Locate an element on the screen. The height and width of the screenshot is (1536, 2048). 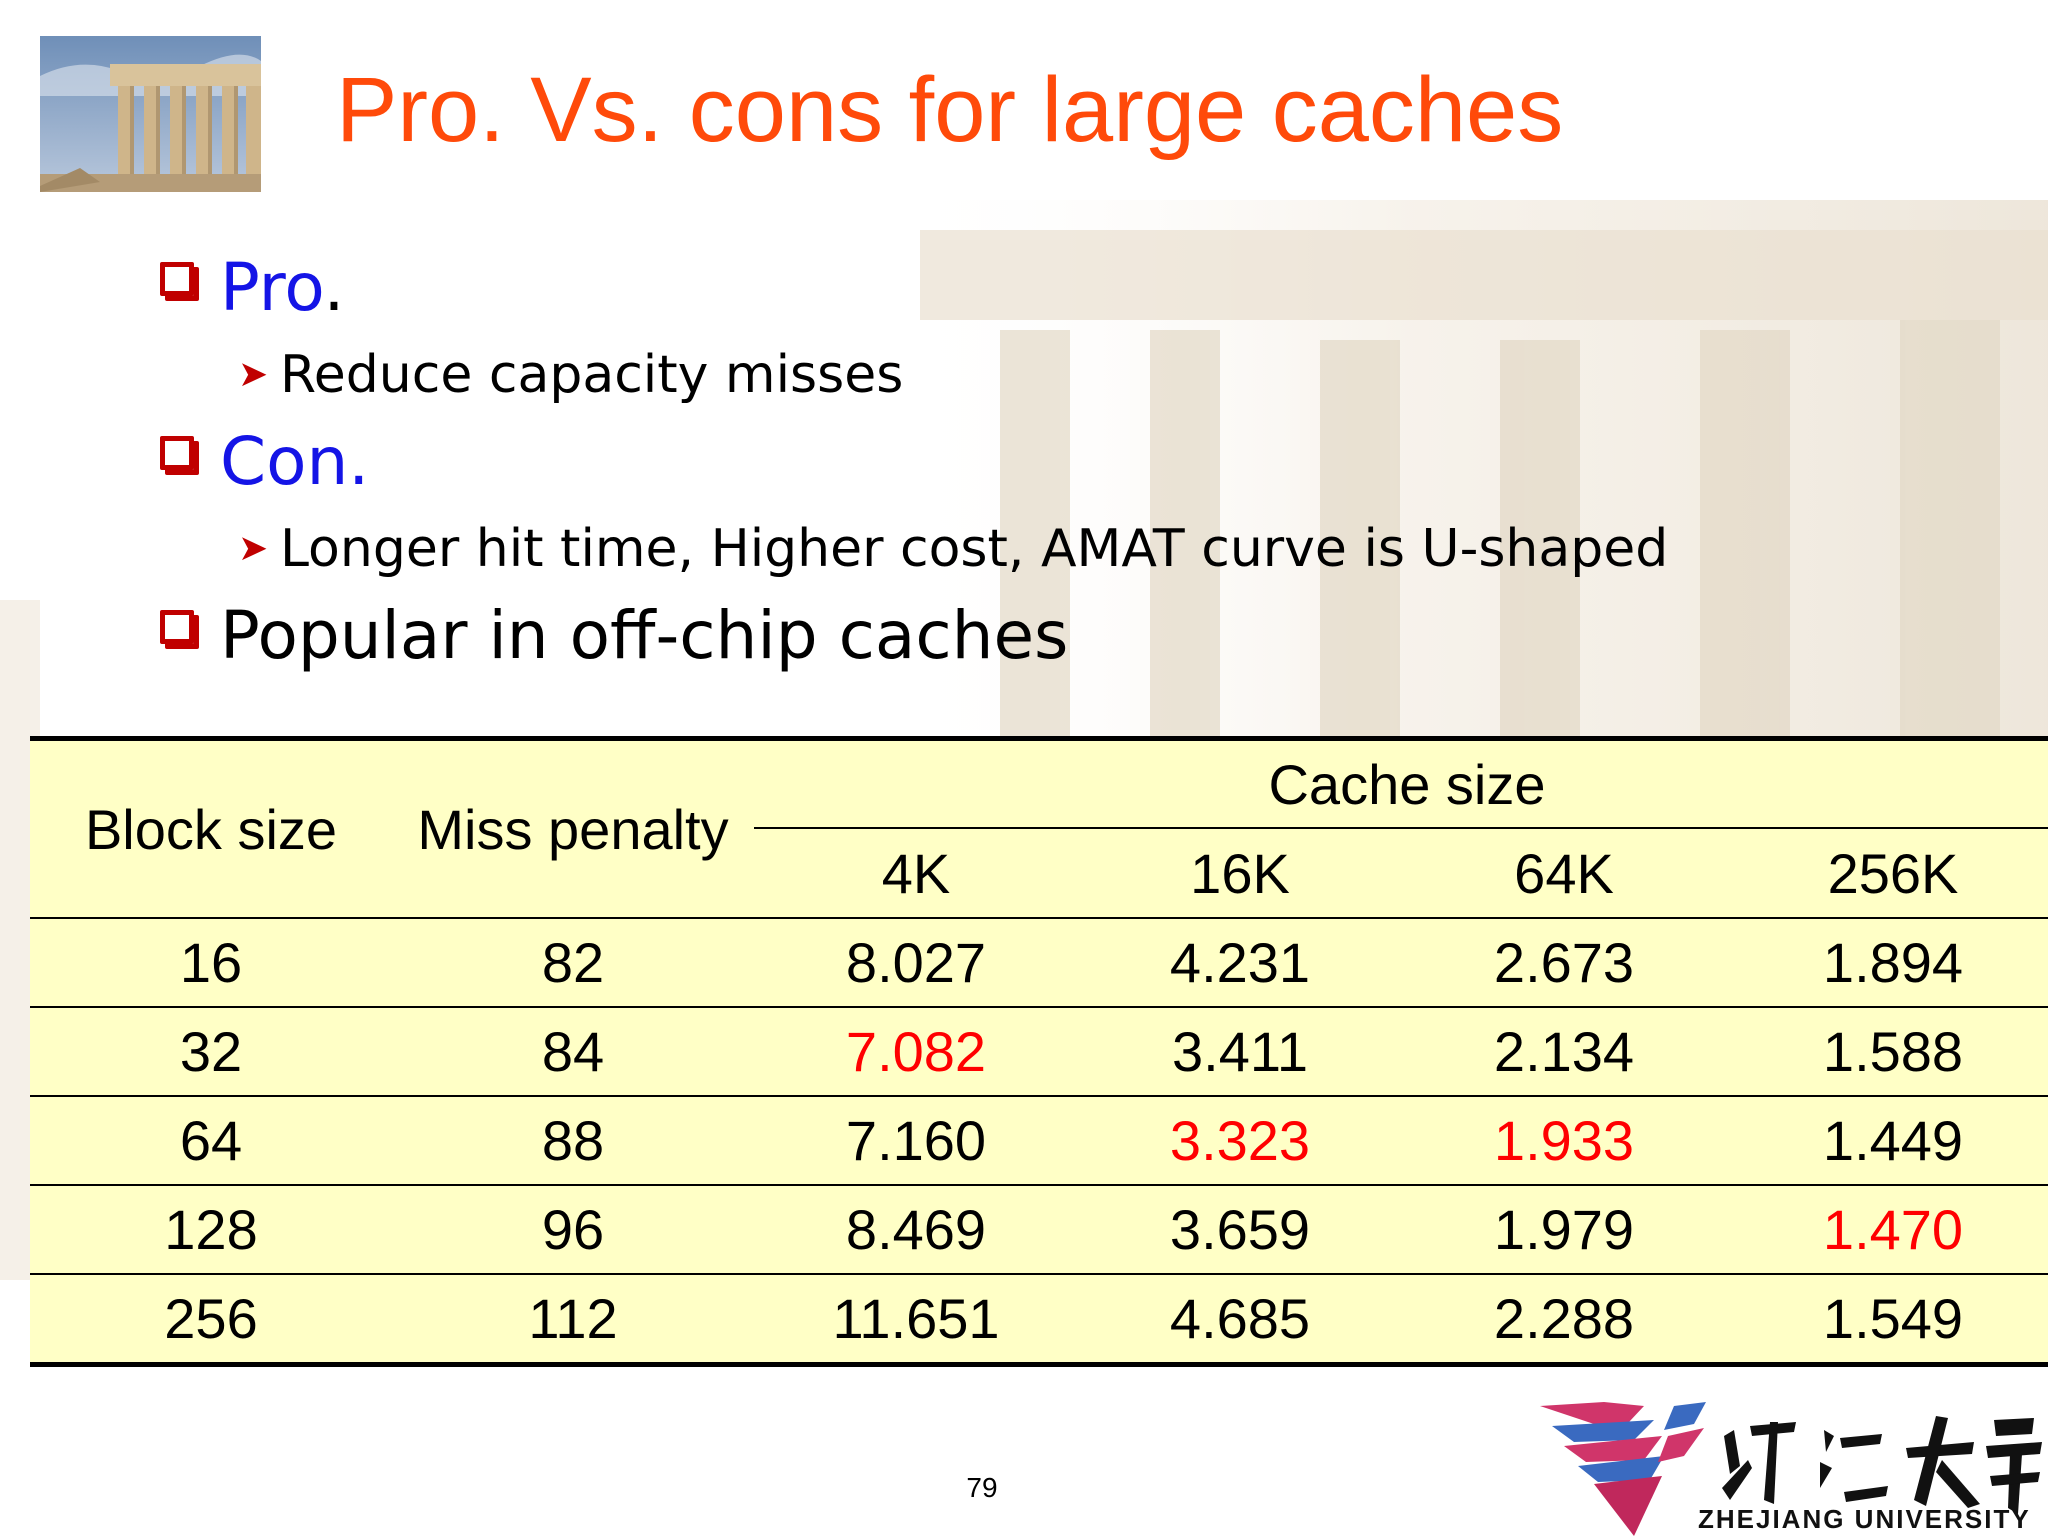
cell-block: 64 is located at coordinates (211, 1140).